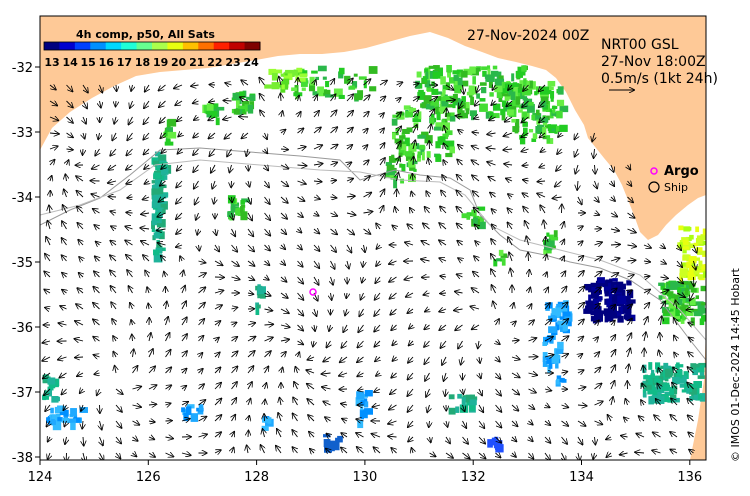 The width and height of the screenshot is (750, 496). I want to click on y-tick-label: -38, so click(22, 458).